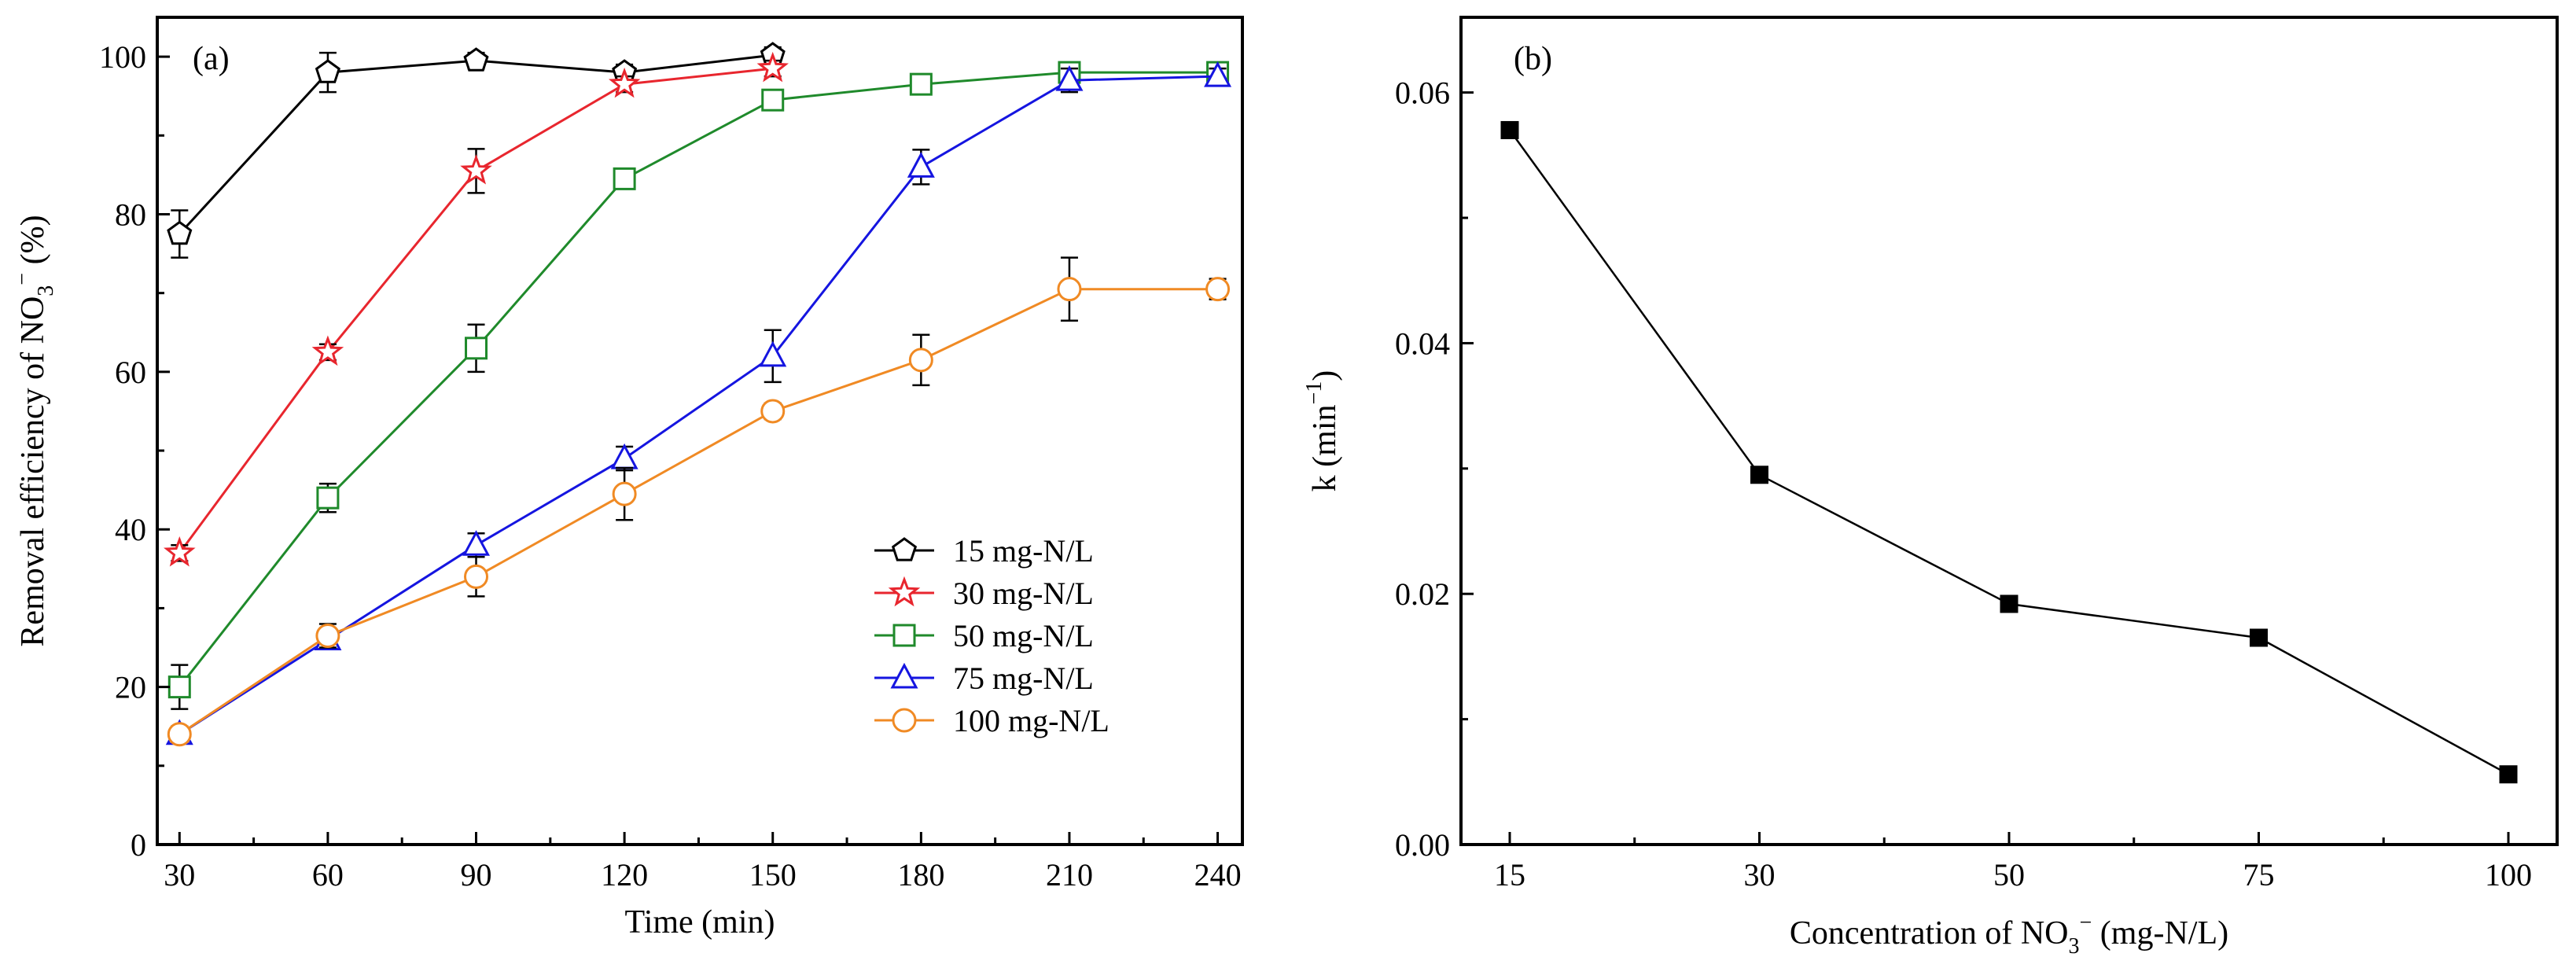 The height and width of the screenshot is (968, 2576). I want to click on panel-a-y-tick-label: 40, so click(131, 529).